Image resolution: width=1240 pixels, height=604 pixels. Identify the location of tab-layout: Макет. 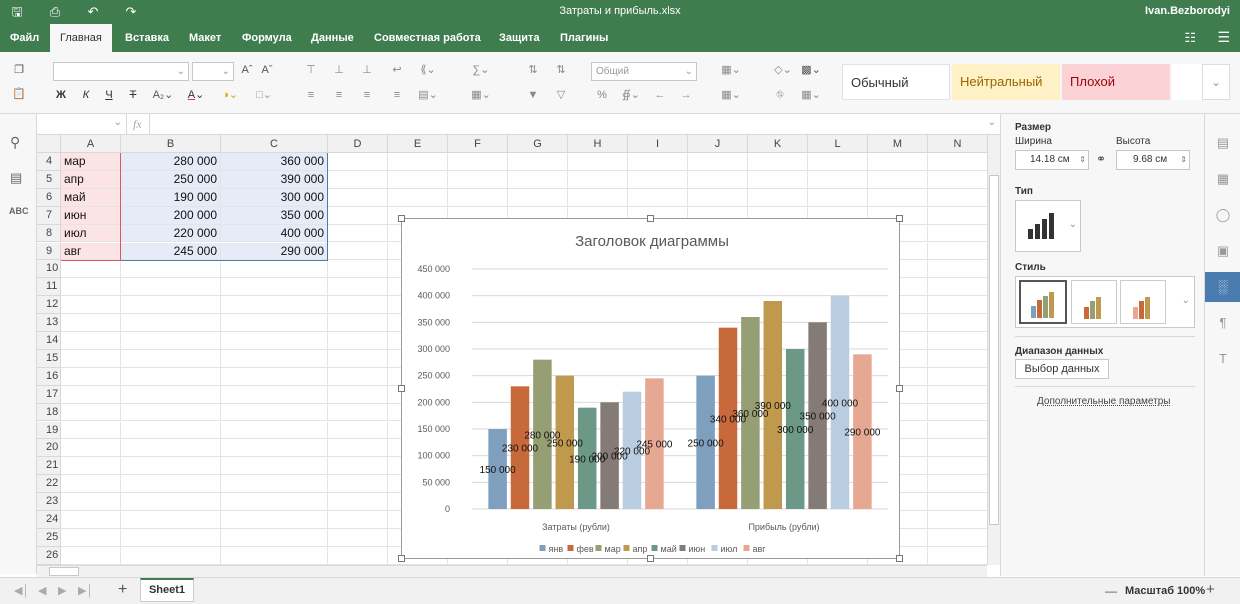
(205, 38).